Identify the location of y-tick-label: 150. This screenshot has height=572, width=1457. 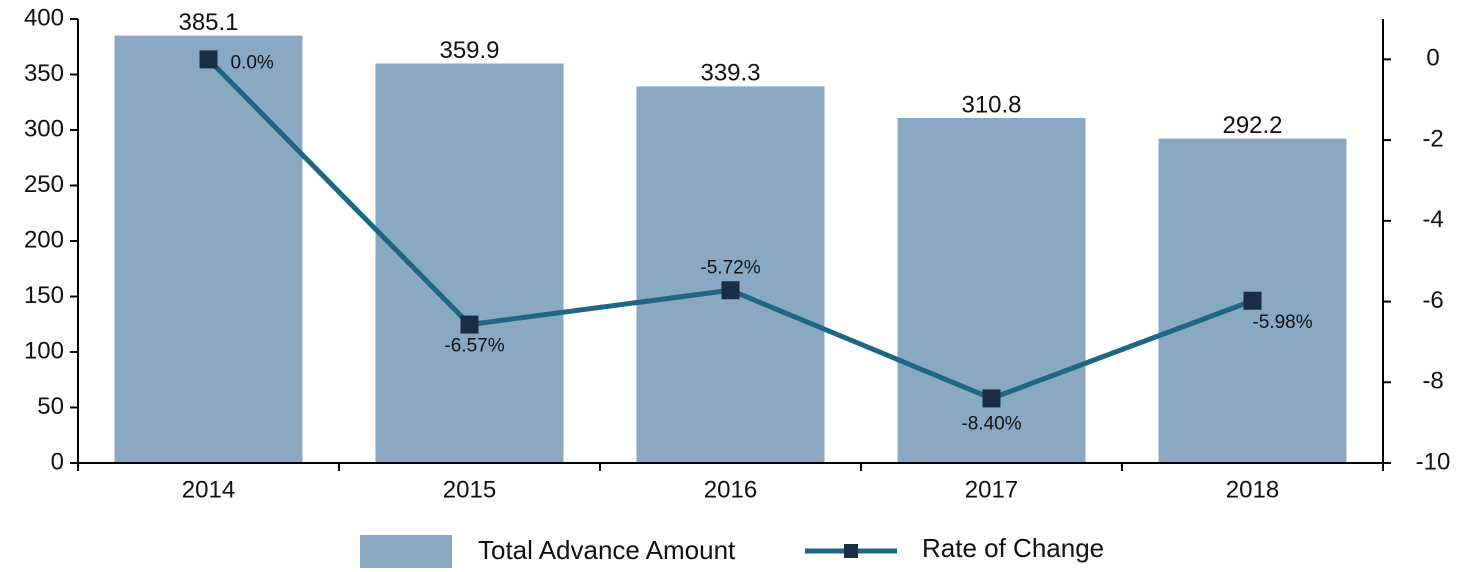
(44, 295).